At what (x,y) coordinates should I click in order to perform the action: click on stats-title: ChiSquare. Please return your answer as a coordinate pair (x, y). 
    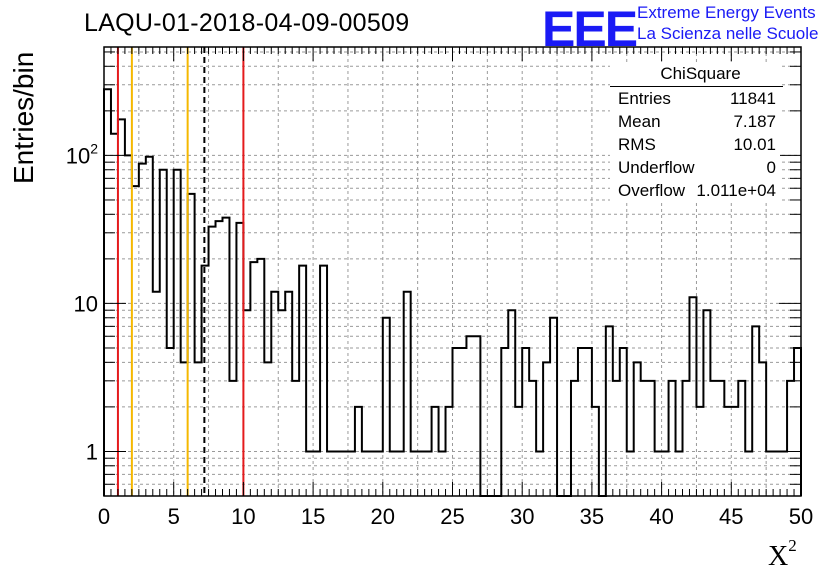
    Looking at the image, I should click on (696, 75).